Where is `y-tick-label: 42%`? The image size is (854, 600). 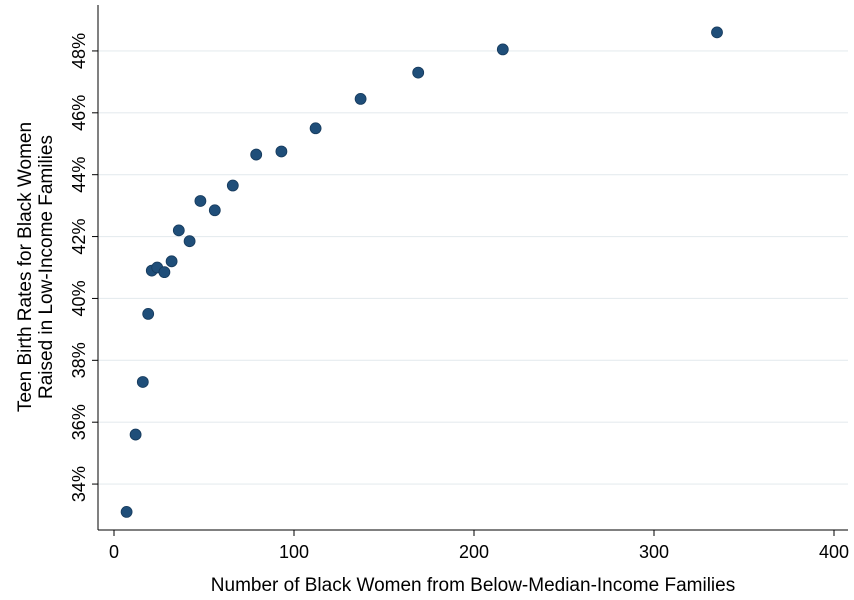 y-tick-label: 42% is located at coordinates (79, 237).